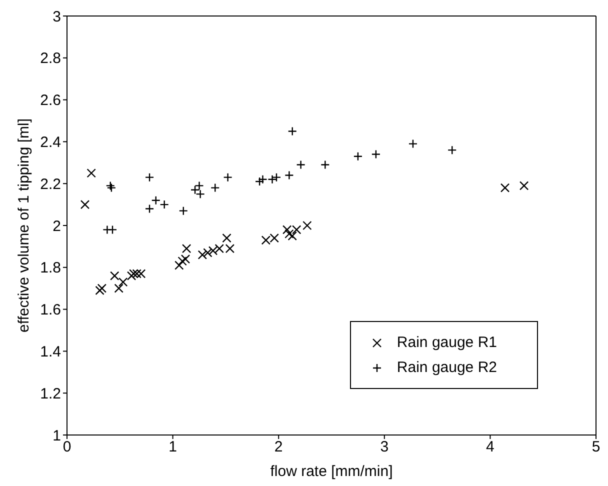  Describe the element at coordinates (50, 101) in the screenshot. I see `y-tick-label: 2.6` at that location.